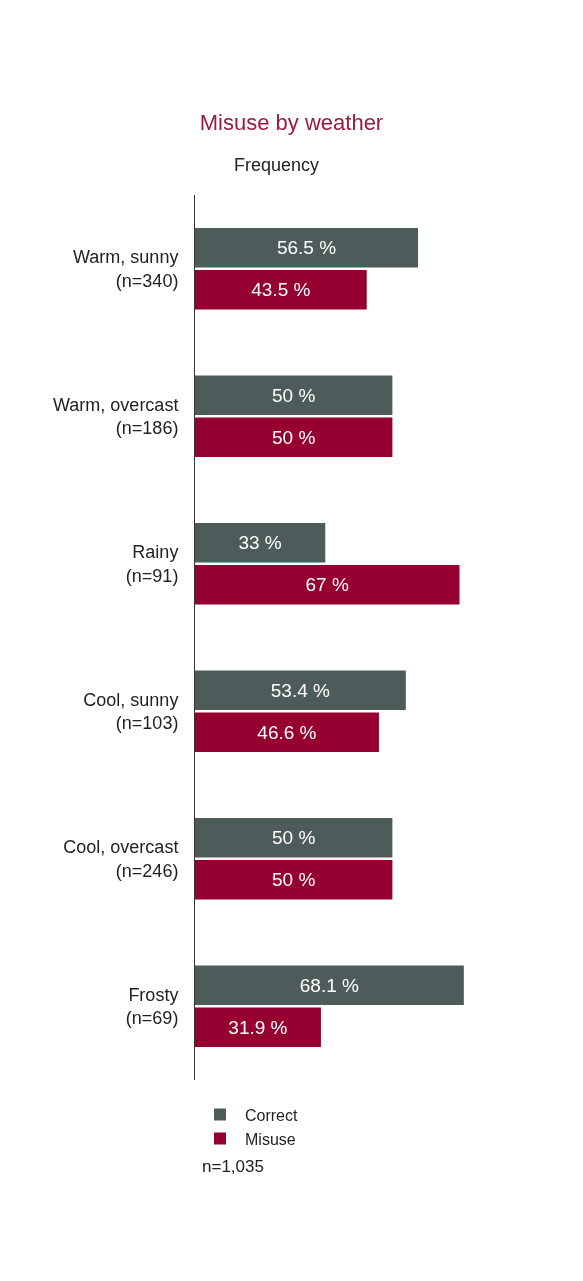 The image size is (583, 1281). I want to click on y-tick-label: Warm, sunny (n=340), so click(126, 269).